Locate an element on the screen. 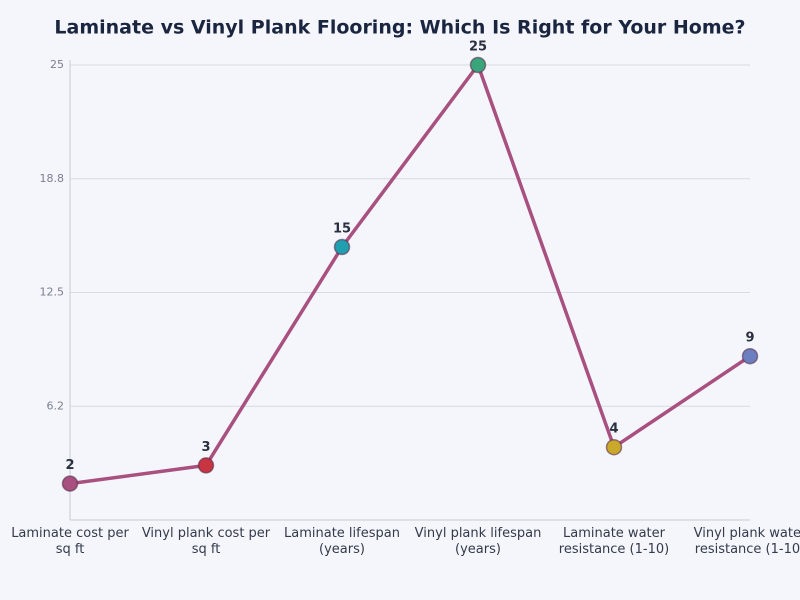 This screenshot has width=800, height=600. x-tick-label: Vinyl plank water resistance (1-10) is located at coordinates (746, 541).